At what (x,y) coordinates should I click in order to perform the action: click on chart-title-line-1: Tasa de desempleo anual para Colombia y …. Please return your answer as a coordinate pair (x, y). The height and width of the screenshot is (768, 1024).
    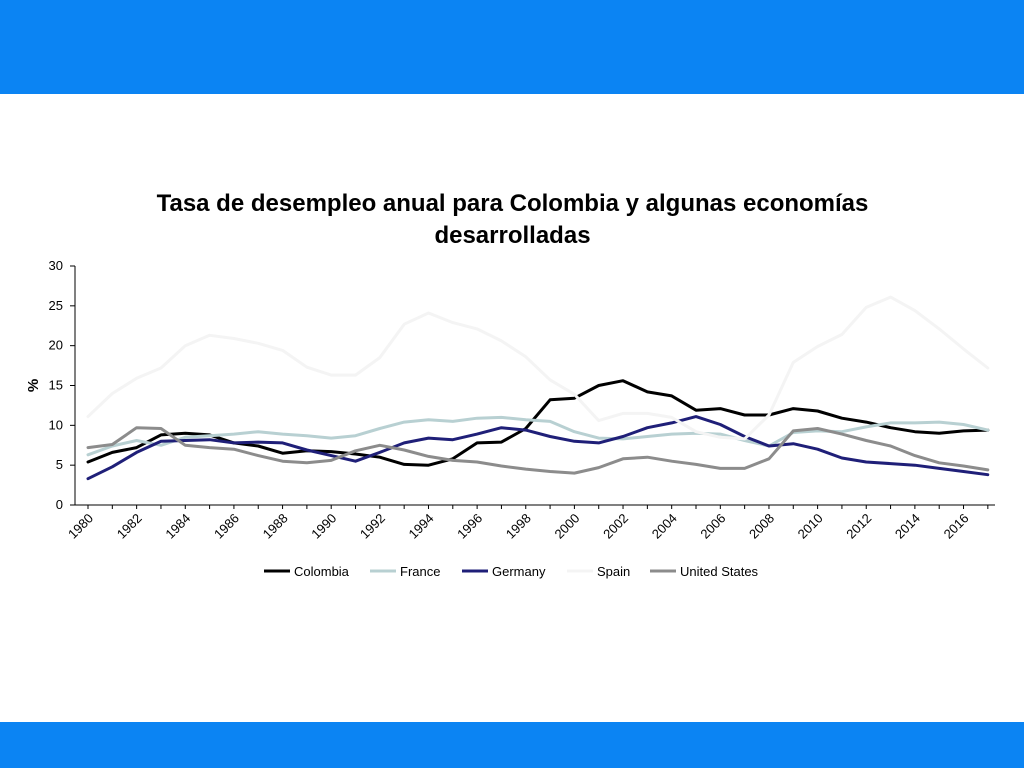
    Looking at the image, I should click on (512, 203).